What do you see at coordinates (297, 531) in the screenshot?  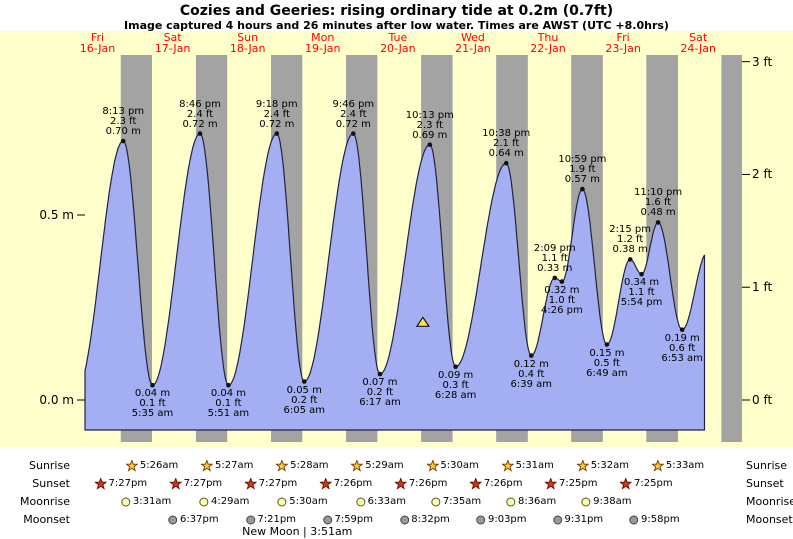 I see `new-moon-label: New Moon | 3:51am` at bounding box center [297, 531].